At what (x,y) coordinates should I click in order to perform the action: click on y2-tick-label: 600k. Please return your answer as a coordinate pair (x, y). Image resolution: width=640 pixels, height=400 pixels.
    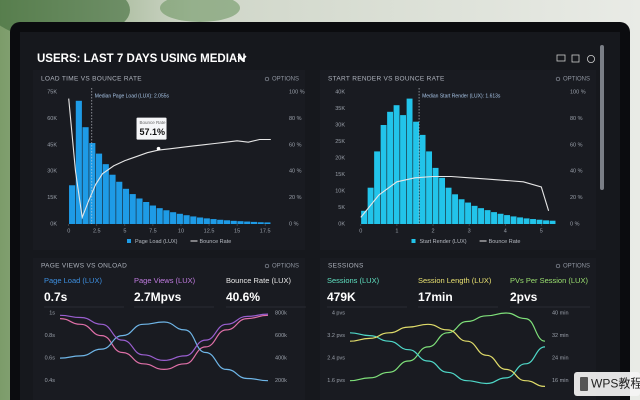
    Looking at the image, I should click on (281, 336).